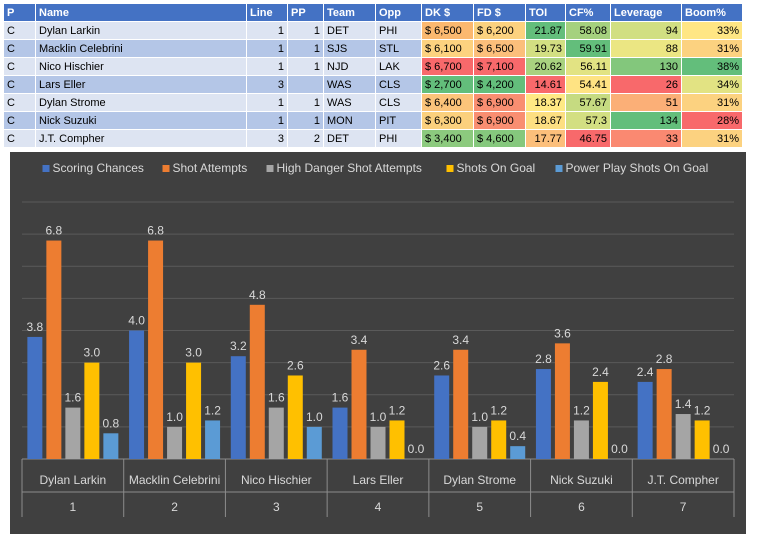 This screenshot has width=757, height=540. I want to click on cell-dk: $ 6,100, so click(447, 48).